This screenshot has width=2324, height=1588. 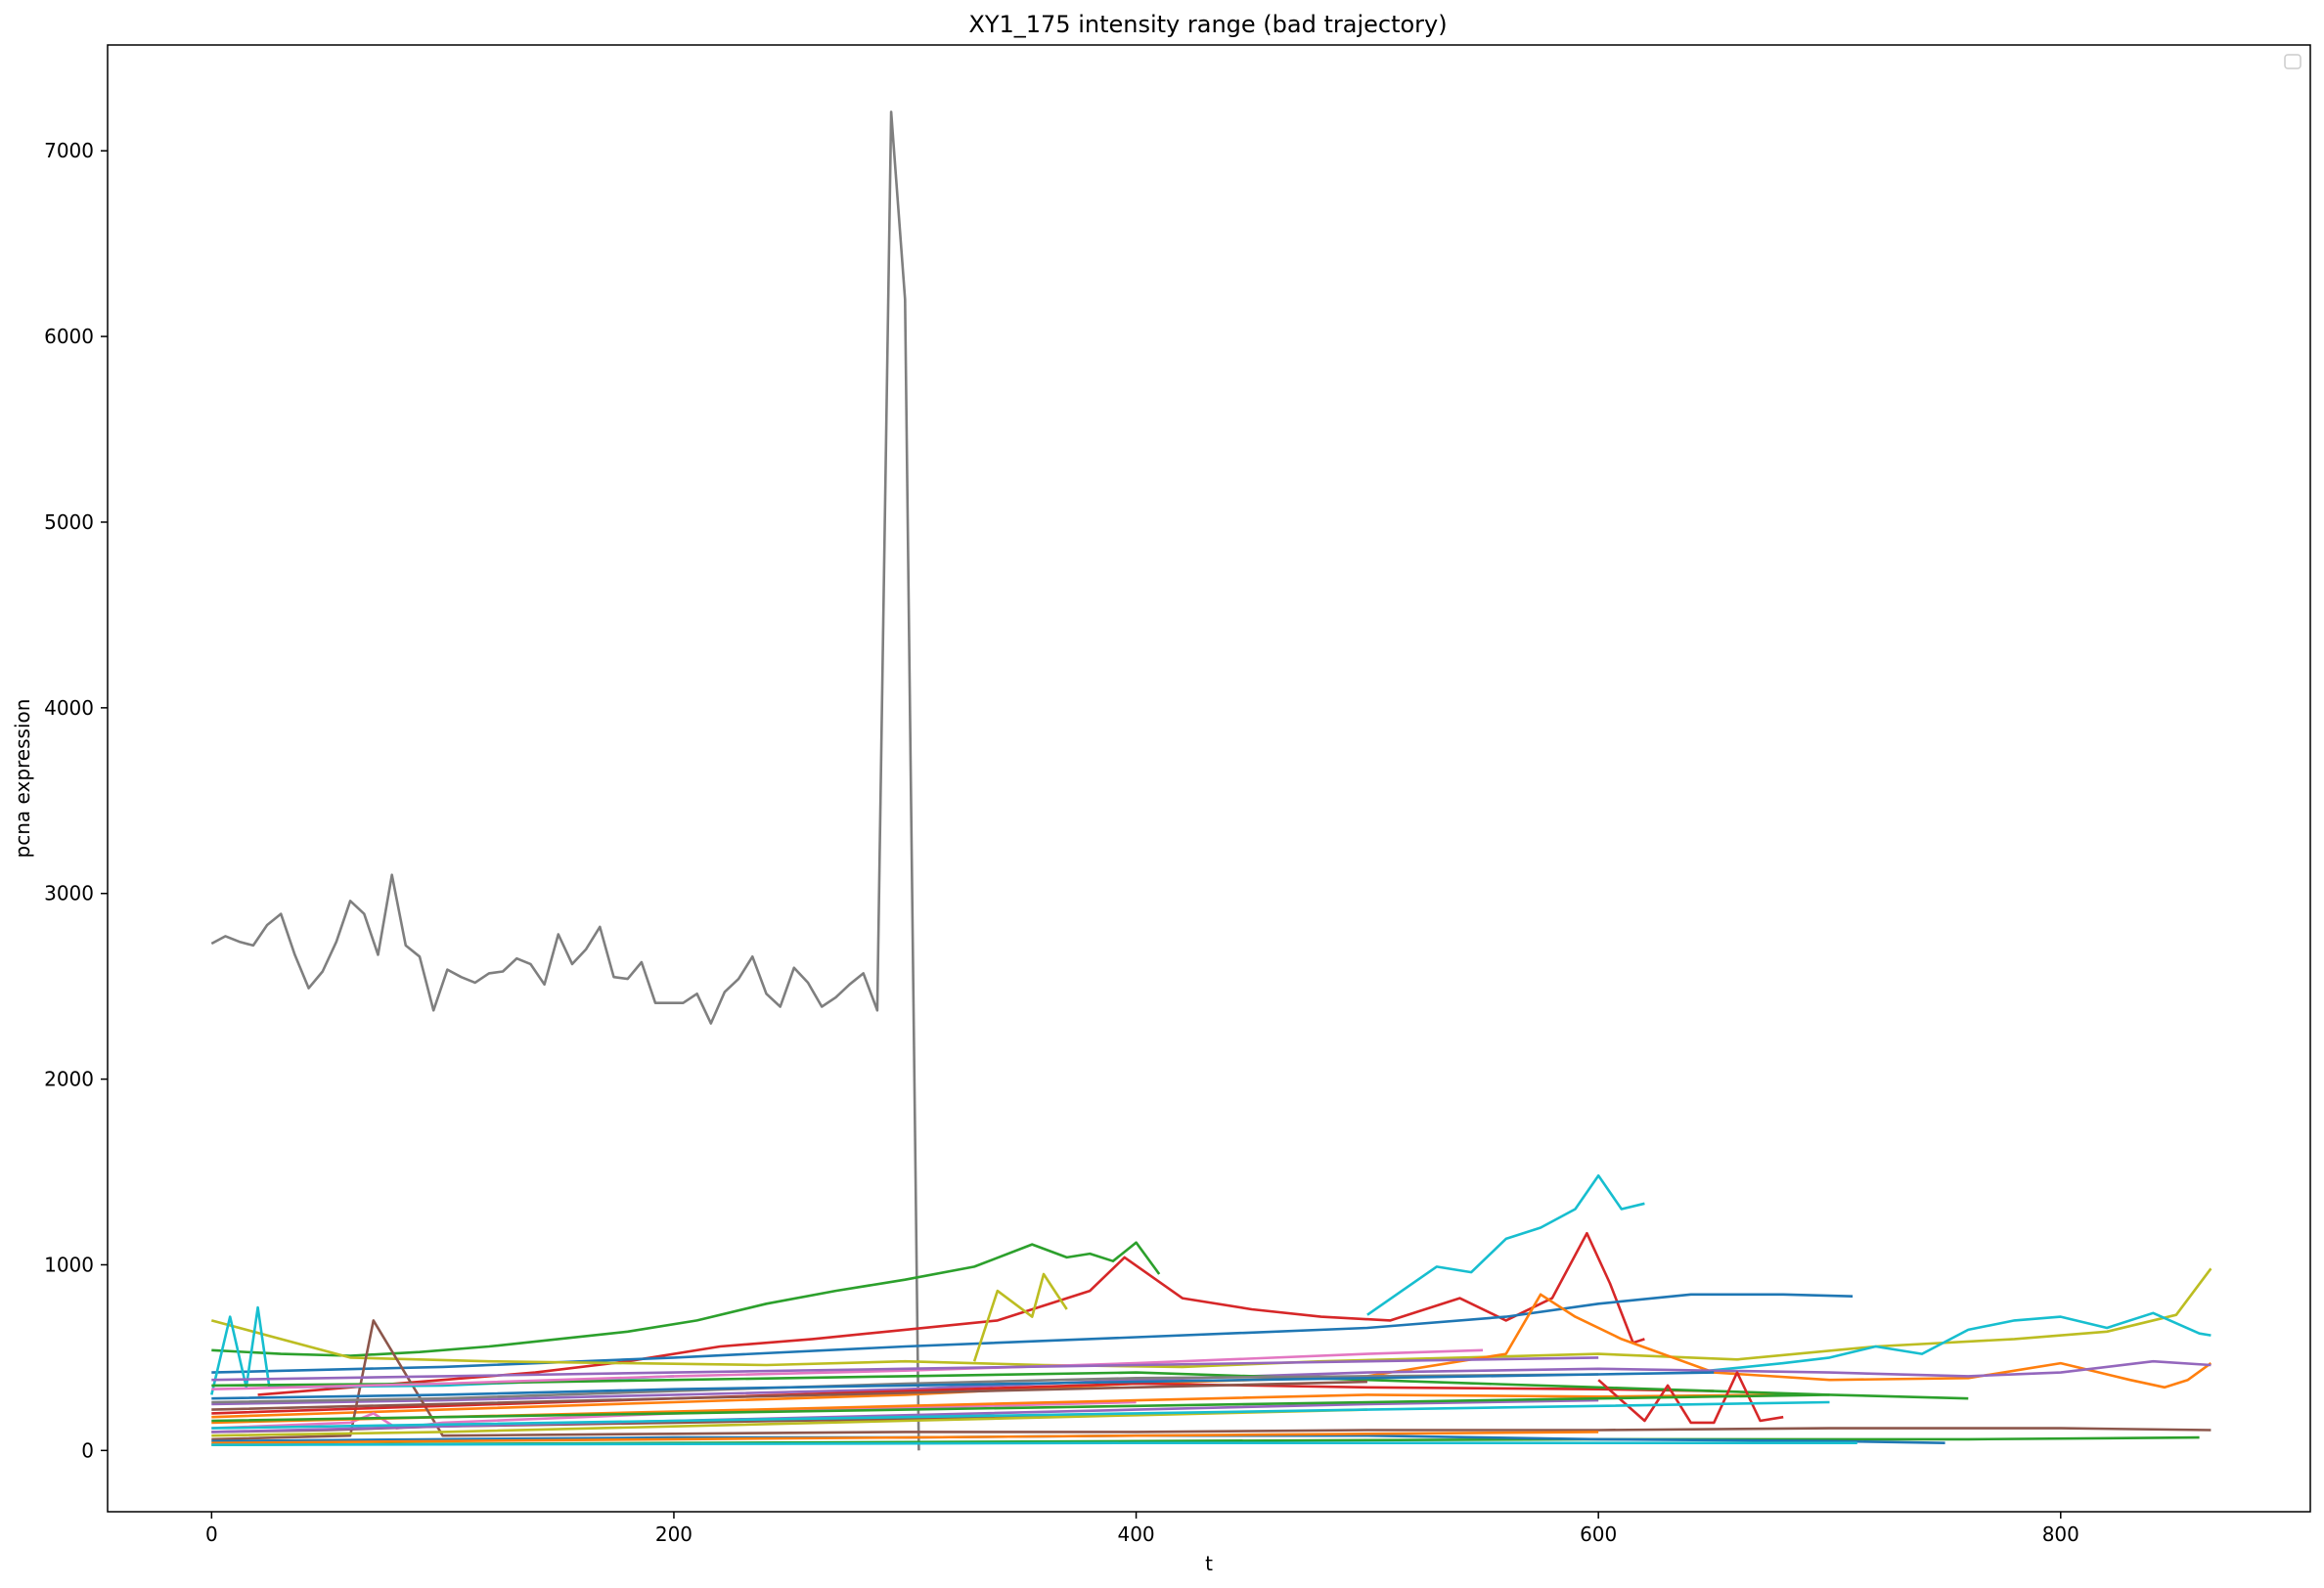 I want to click on x-axis-label: t, so click(x=1209, y=1563).